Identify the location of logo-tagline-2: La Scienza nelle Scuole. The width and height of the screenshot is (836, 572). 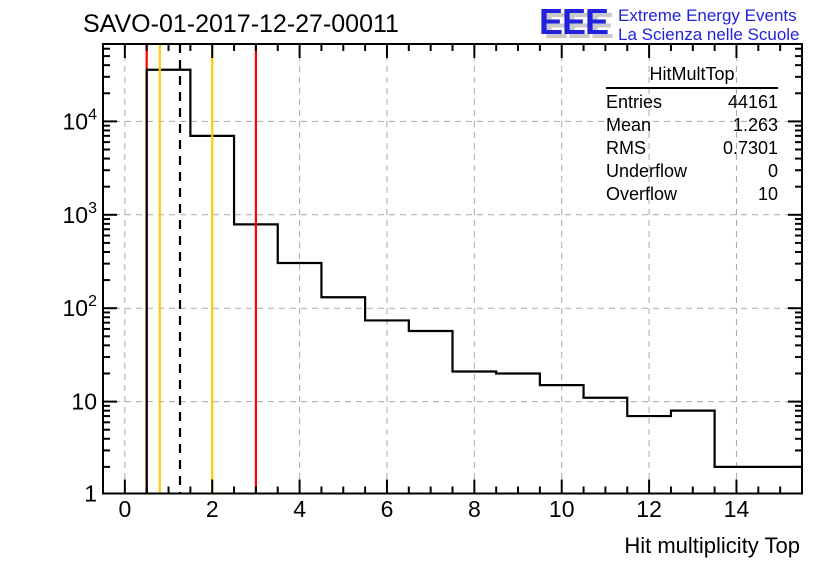
(709, 34).